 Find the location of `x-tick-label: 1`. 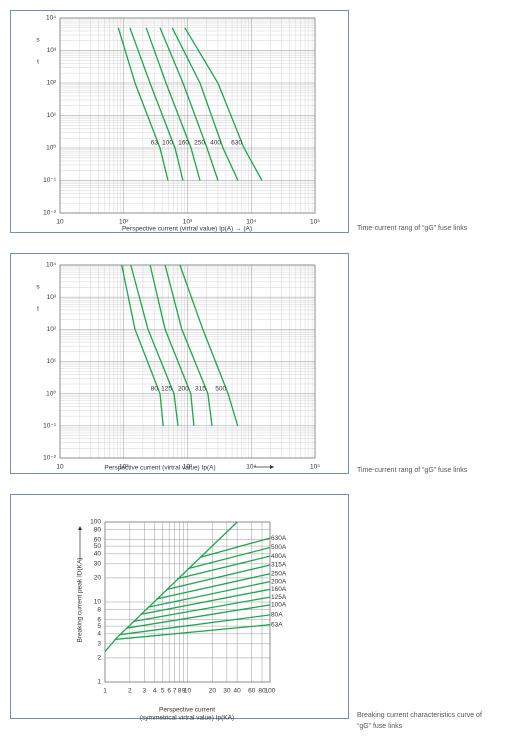

x-tick-label: 1 is located at coordinates (105, 691).